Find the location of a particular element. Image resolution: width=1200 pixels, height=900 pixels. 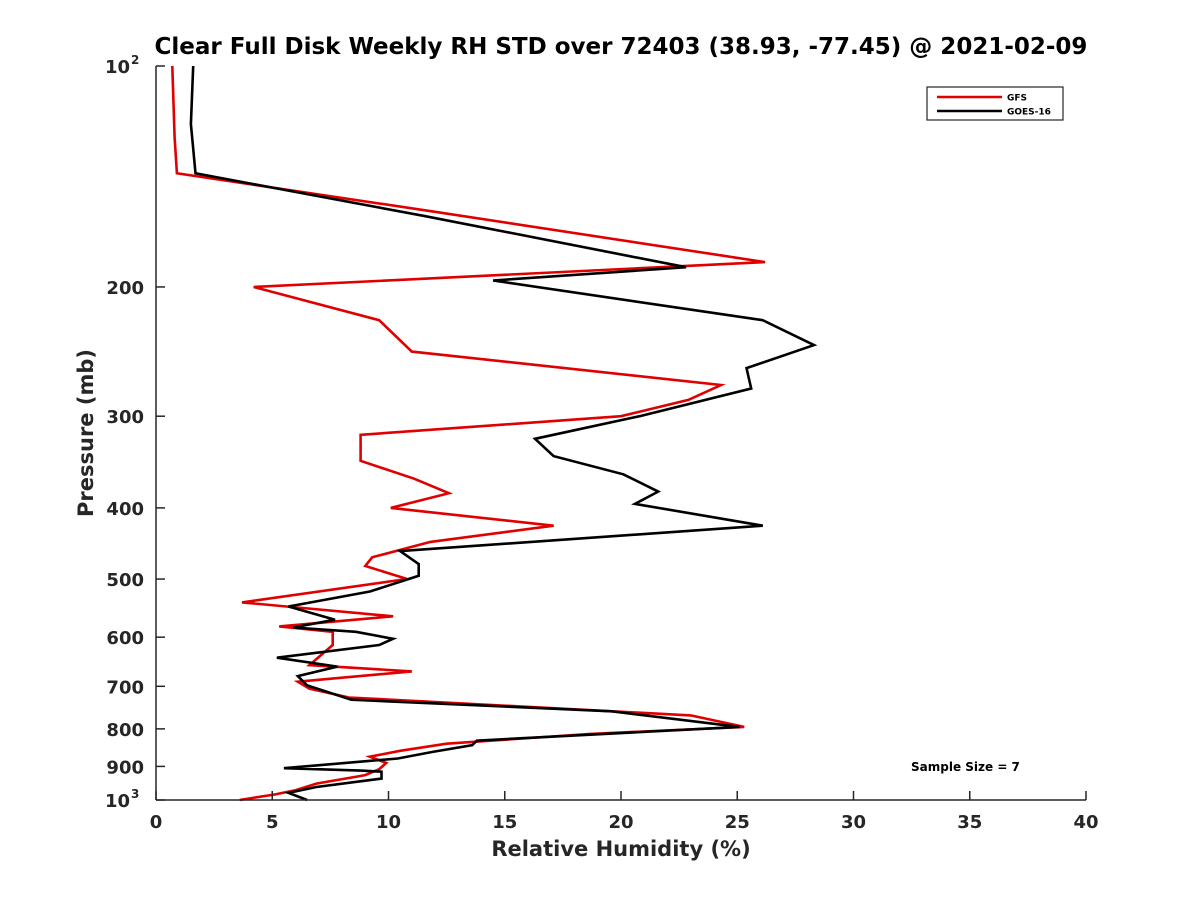

x-tick-label: 30 is located at coordinates (853, 822).